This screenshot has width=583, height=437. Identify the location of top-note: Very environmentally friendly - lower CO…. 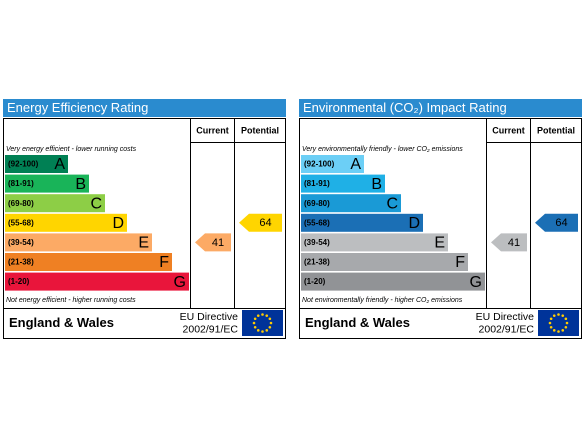
(382, 149).